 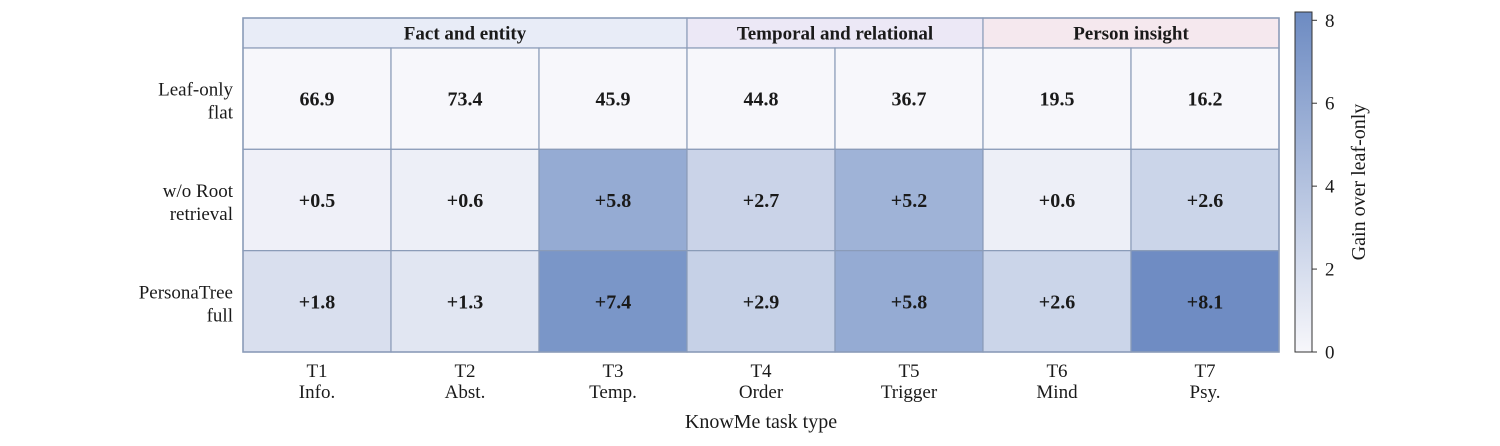 I want to click on cell-value-label: +5.2, so click(x=909, y=201).